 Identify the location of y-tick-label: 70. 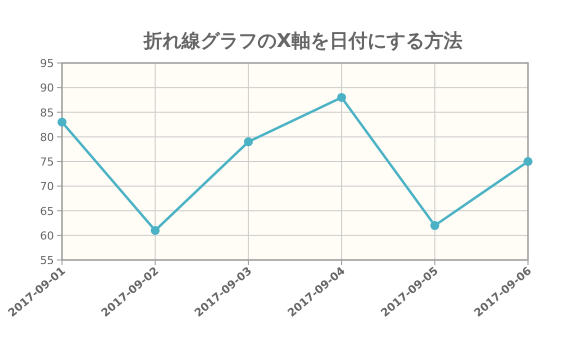
(47, 187).